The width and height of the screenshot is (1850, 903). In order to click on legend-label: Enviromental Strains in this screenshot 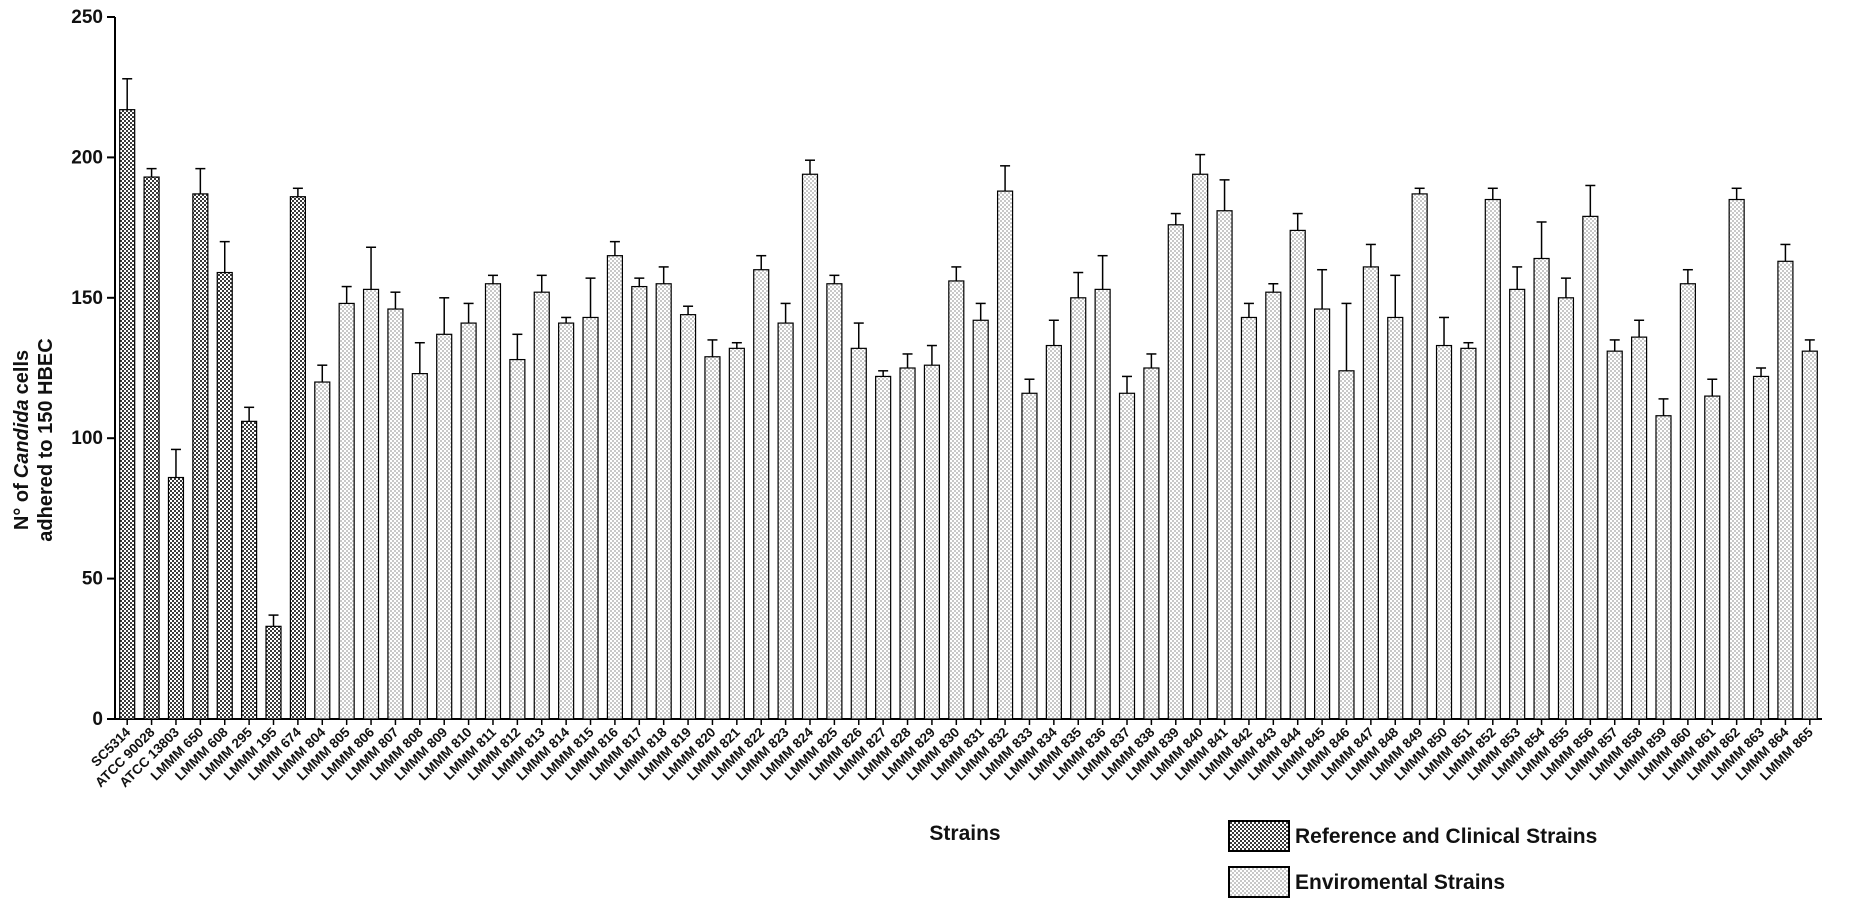, I will do `click(1400, 882)`.